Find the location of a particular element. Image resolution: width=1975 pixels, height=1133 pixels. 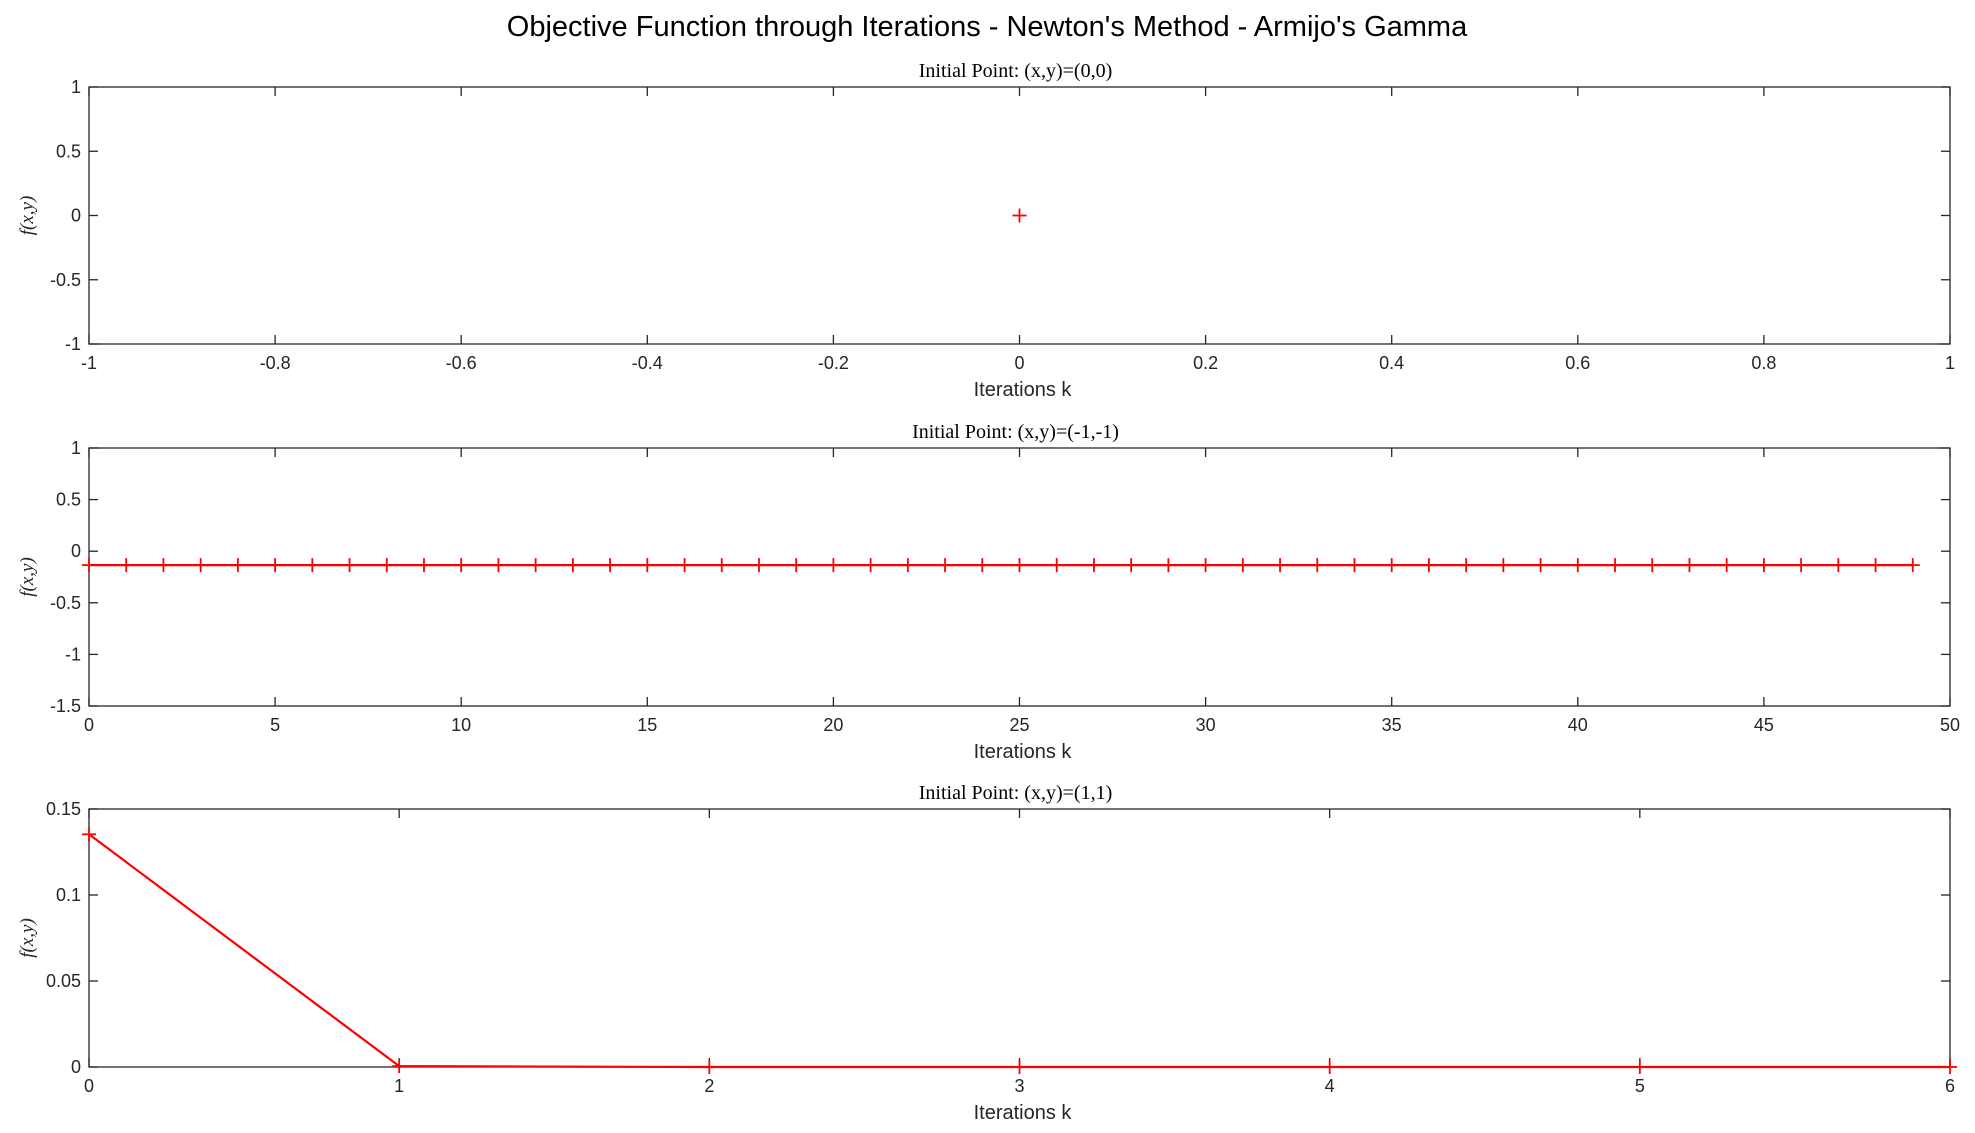

subplot-title: Initial Point: (x,y)=(-1,-1) is located at coordinates (1015, 432).